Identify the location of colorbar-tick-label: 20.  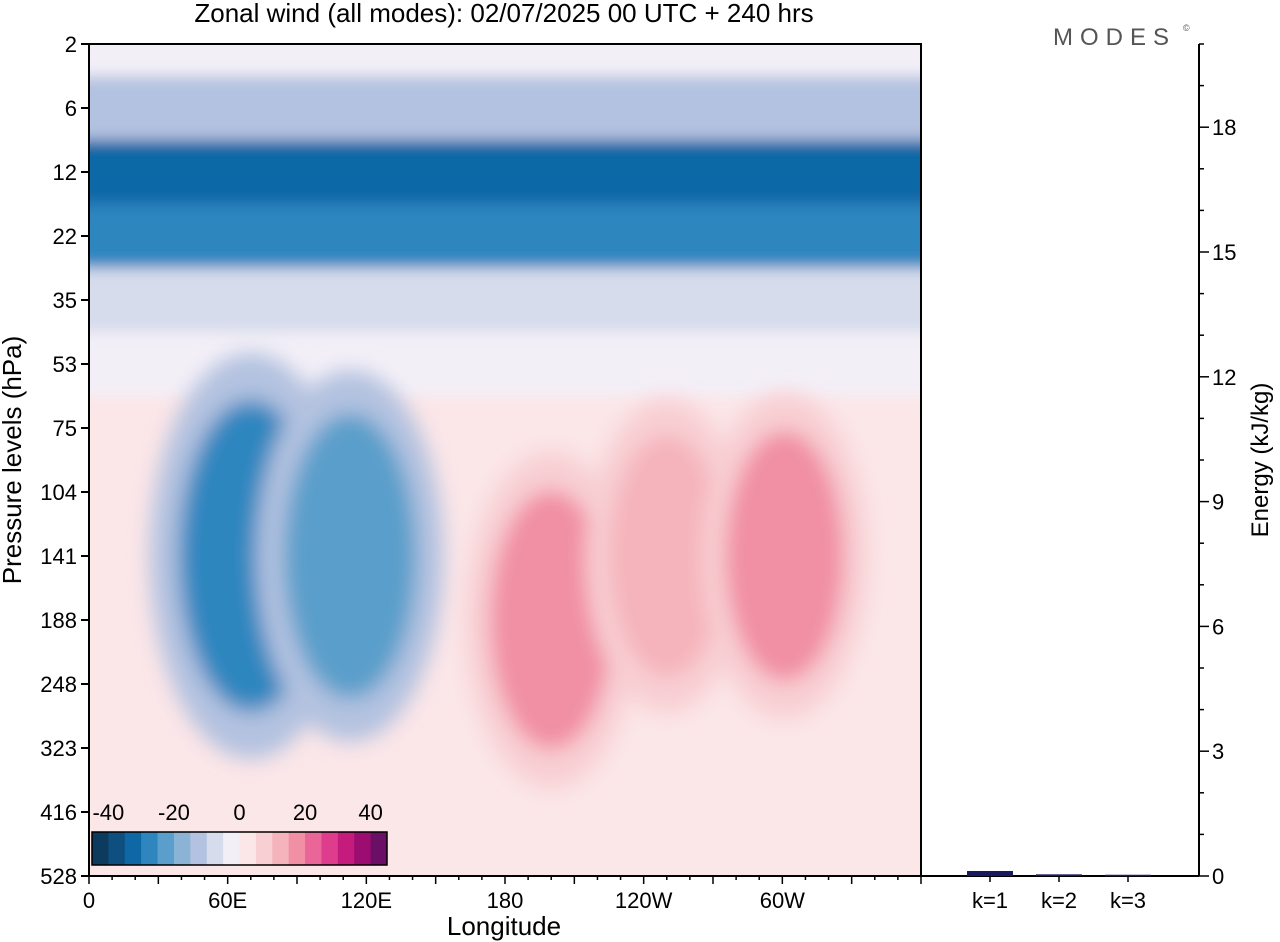
(305, 812).